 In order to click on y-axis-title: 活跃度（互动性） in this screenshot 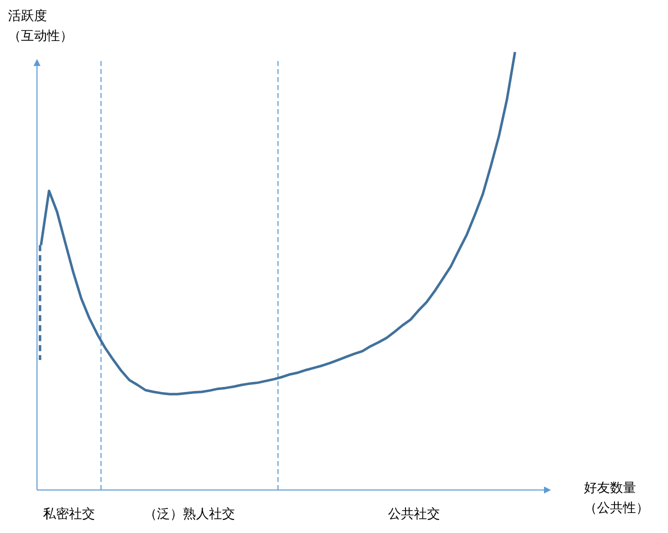, I will do `click(40, 26)`.